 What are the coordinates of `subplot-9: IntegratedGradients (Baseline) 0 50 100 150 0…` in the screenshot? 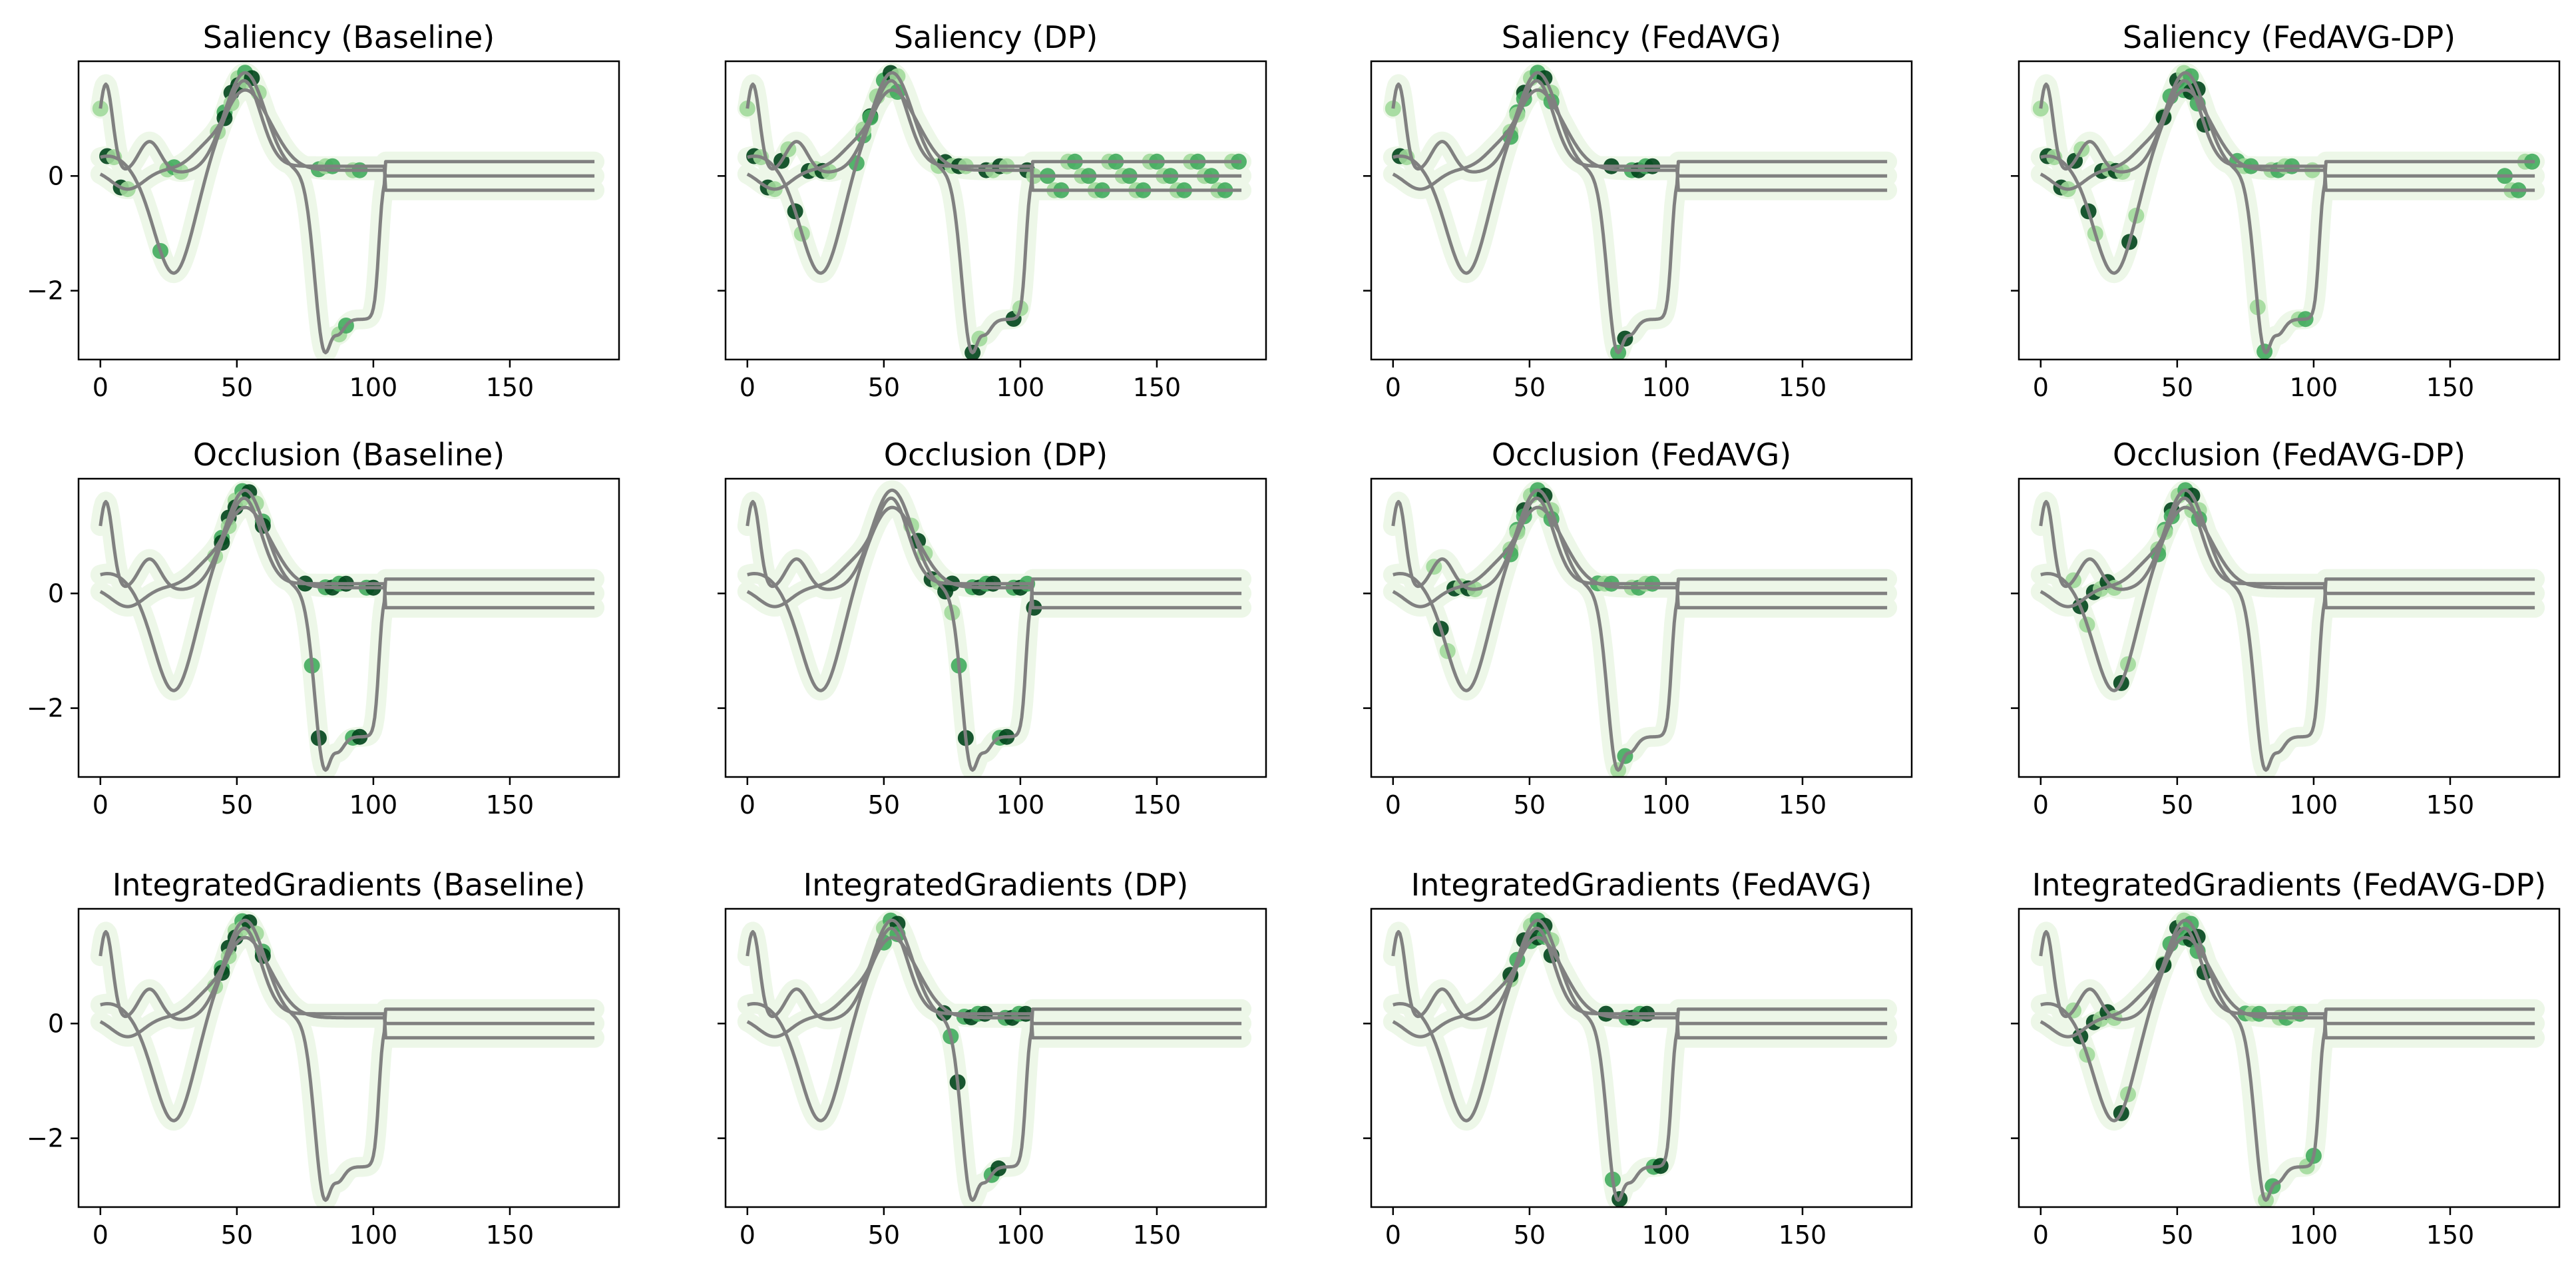 It's located at (323, 1058).